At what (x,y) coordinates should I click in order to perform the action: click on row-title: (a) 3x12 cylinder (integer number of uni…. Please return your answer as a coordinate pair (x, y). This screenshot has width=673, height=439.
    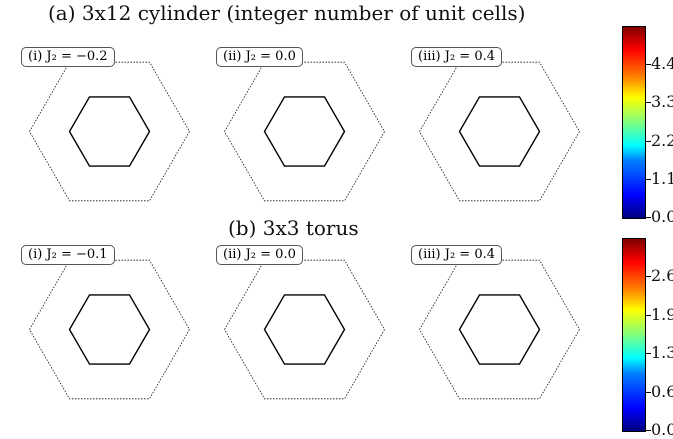
    Looking at the image, I should click on (287, 13).